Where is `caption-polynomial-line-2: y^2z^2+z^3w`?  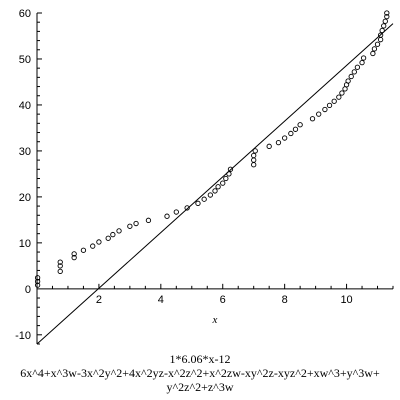
caption-polynomial-line-2: y^2z^2+z^3w is located at coordinates (200, 387).